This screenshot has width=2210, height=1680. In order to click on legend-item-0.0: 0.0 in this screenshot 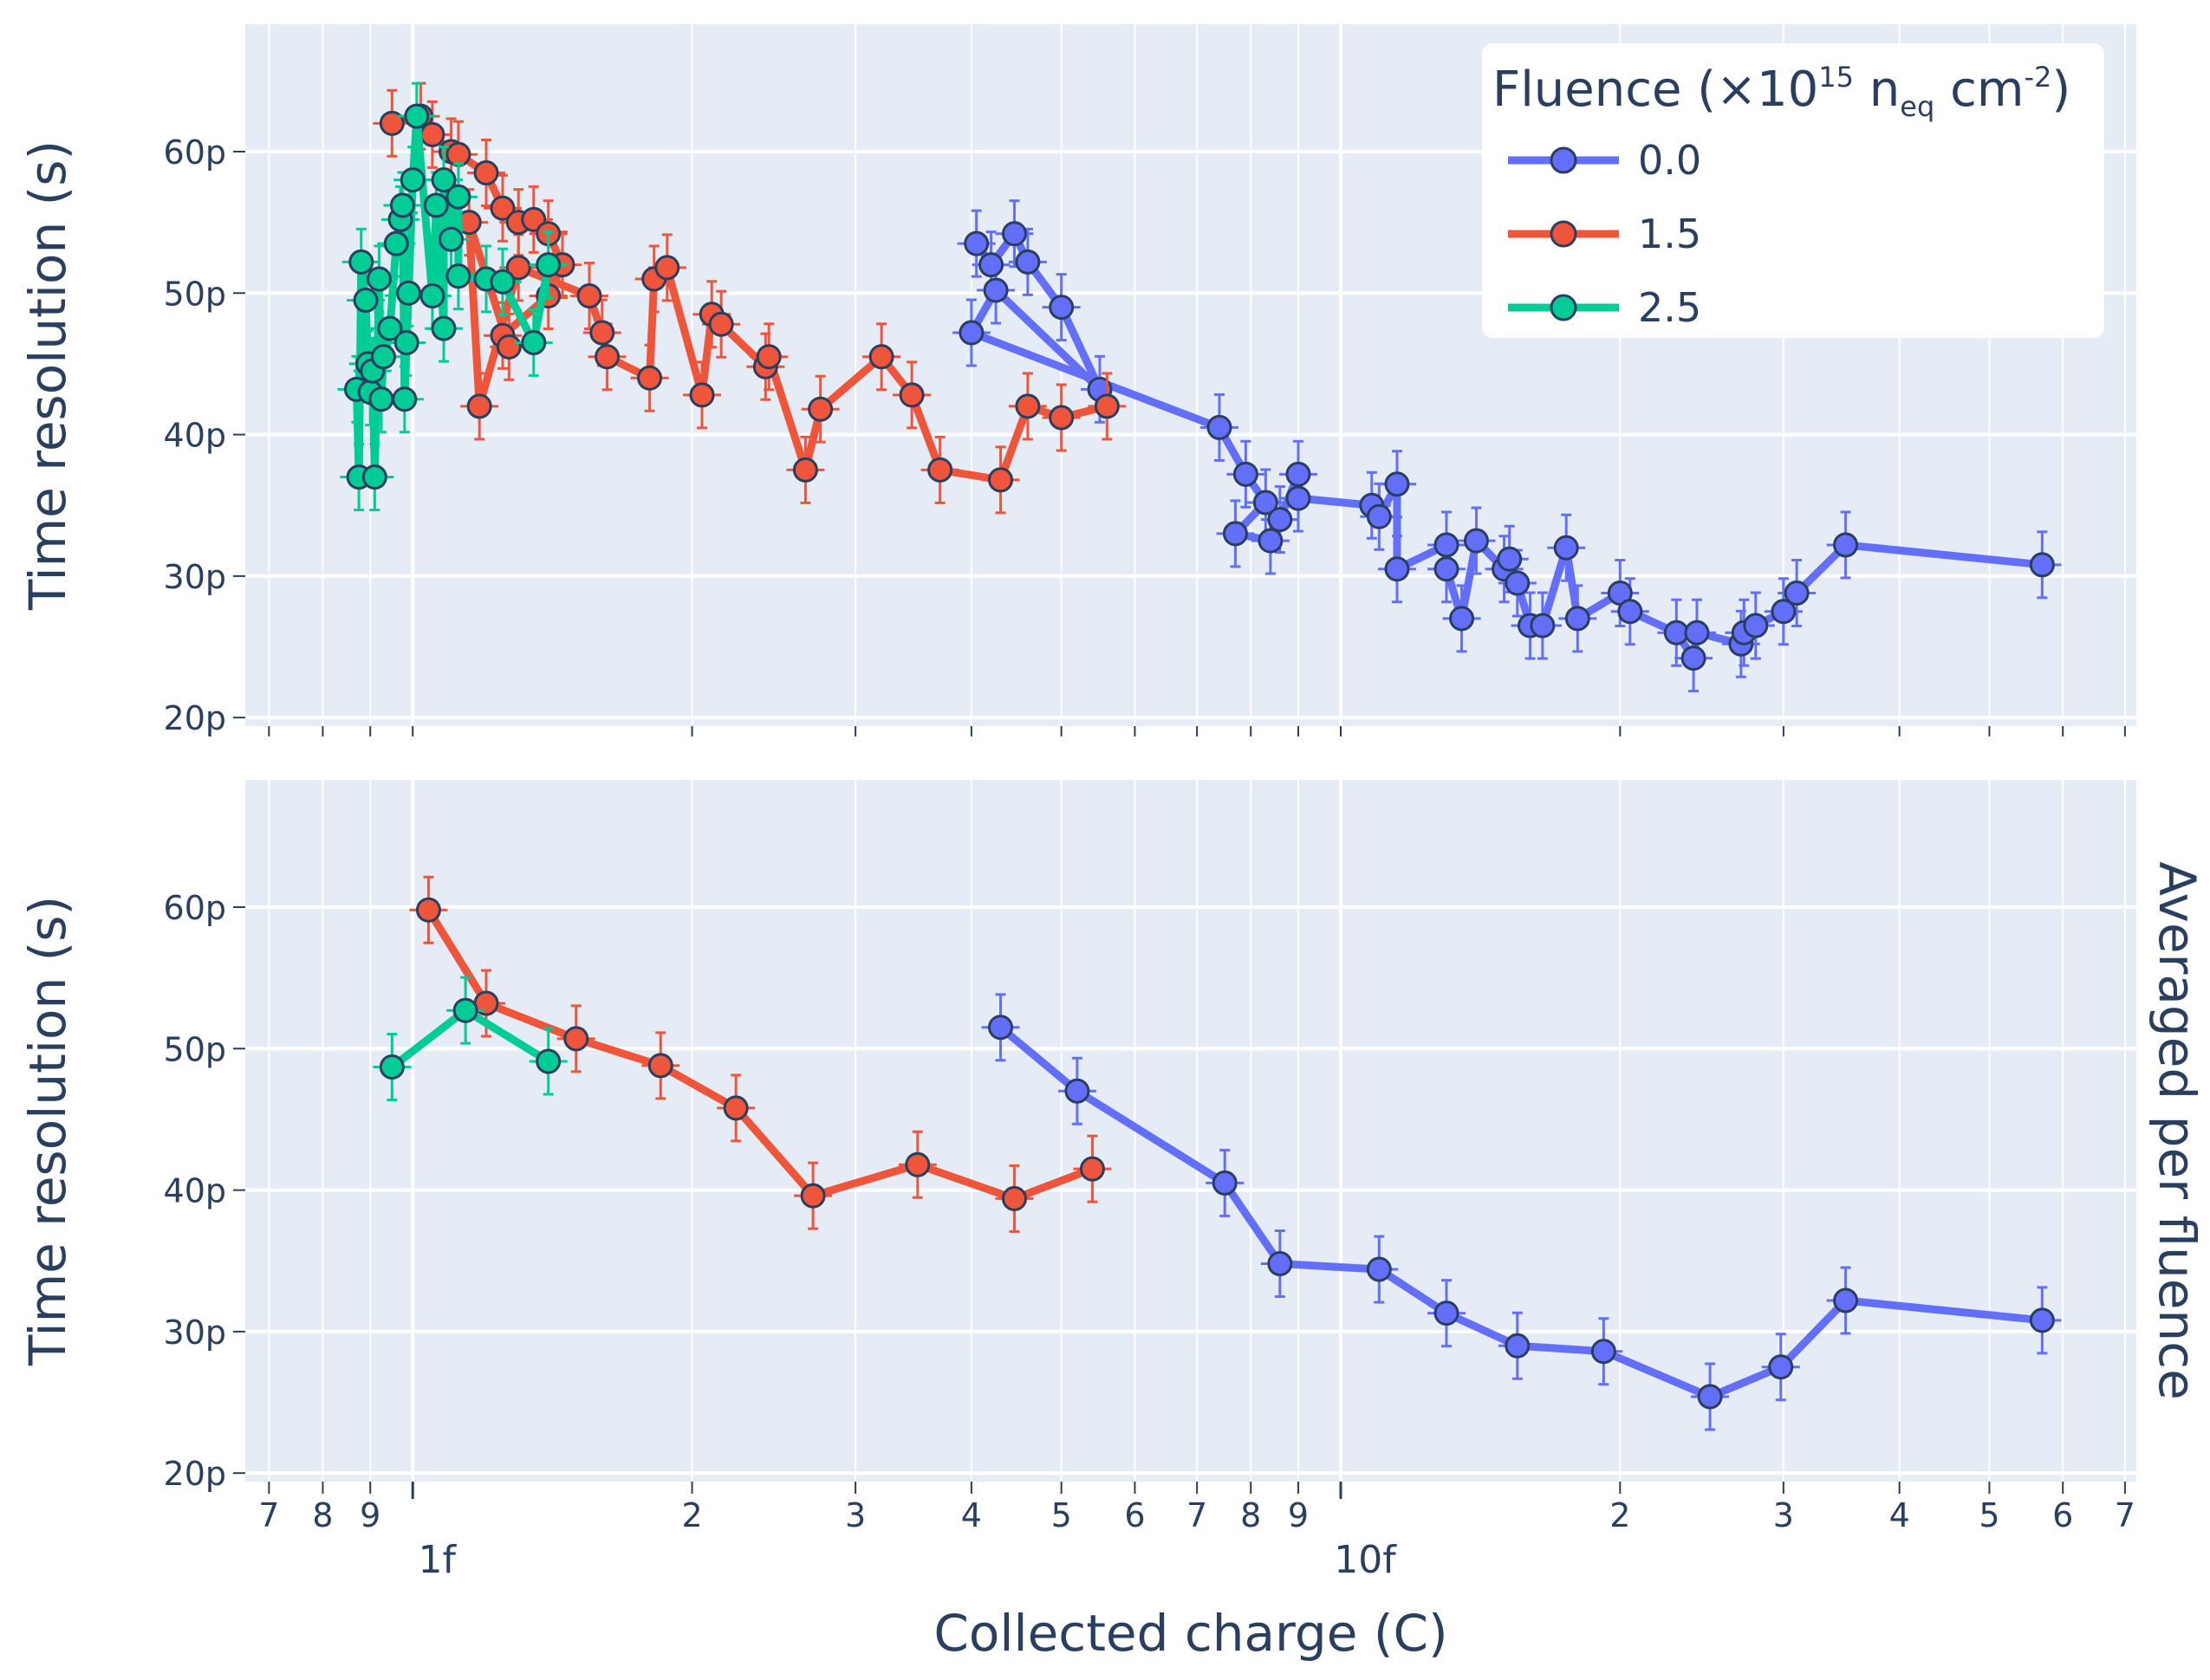, I will do `click(1604, 160)`.